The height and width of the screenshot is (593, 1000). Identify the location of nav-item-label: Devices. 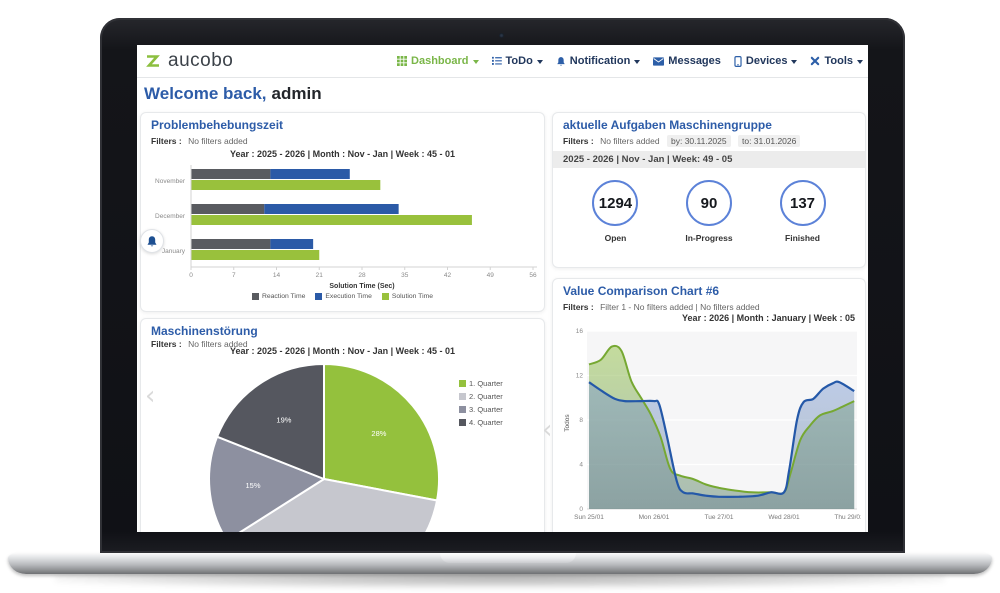
(766, 61).